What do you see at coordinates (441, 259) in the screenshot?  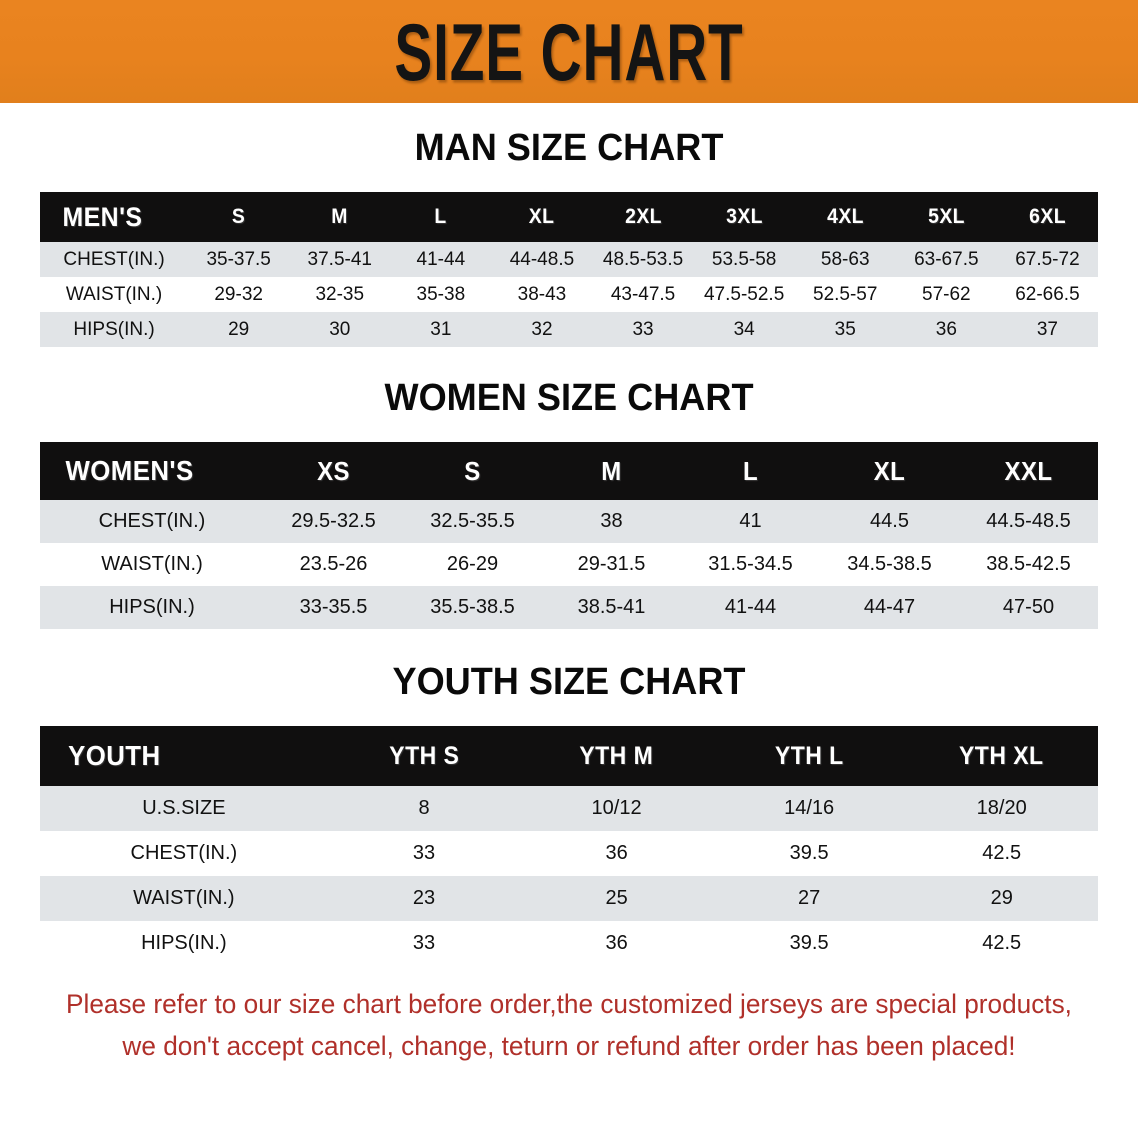 I see `man-cell: 41-44` at bounding box center [441, 259].